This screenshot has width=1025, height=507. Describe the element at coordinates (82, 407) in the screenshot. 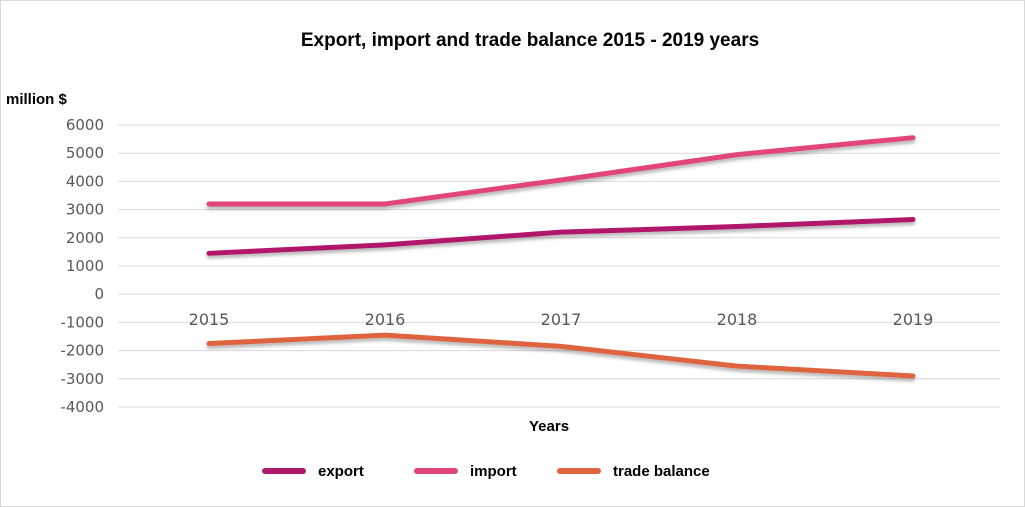

I see `y-tick-label: -4000` at that location.